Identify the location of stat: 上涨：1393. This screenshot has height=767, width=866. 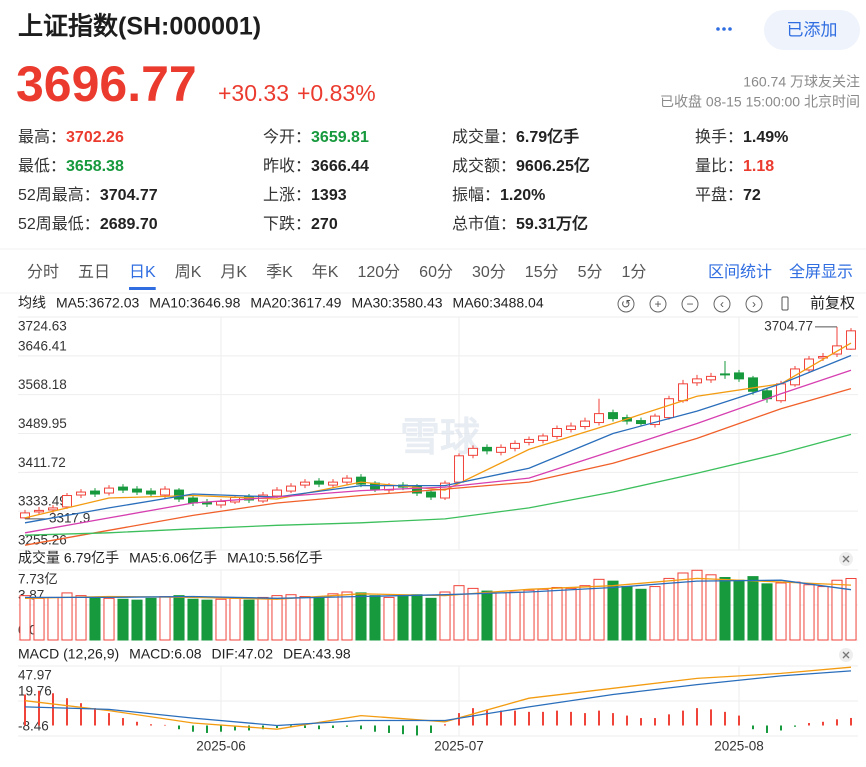
(305, 195).